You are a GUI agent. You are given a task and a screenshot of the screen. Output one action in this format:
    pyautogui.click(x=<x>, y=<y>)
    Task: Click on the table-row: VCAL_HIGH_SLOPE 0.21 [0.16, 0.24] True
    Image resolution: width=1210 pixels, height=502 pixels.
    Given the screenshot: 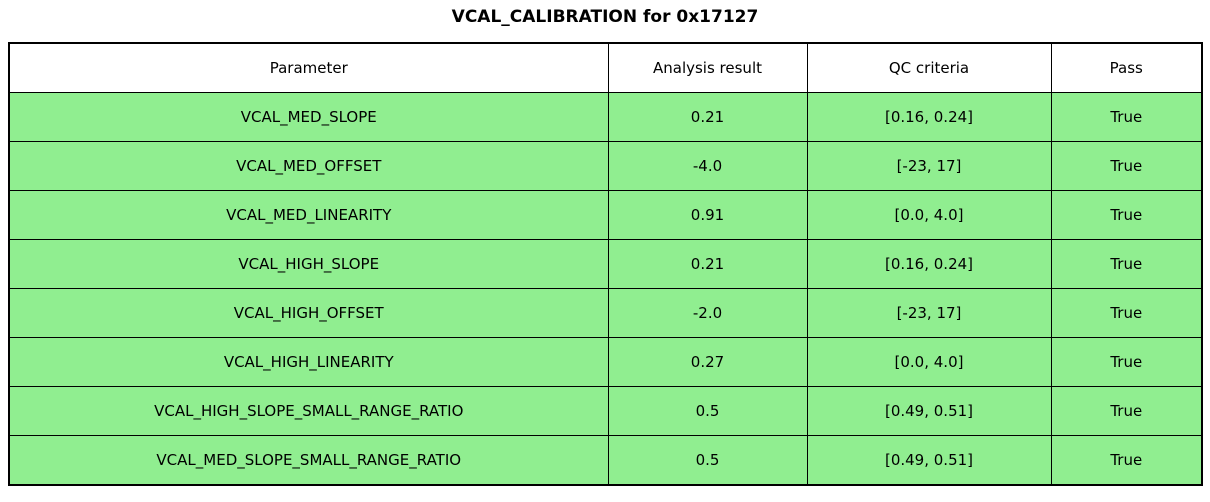 What is the action you would take?
    pyautogui.click(x=605, y=264)
    